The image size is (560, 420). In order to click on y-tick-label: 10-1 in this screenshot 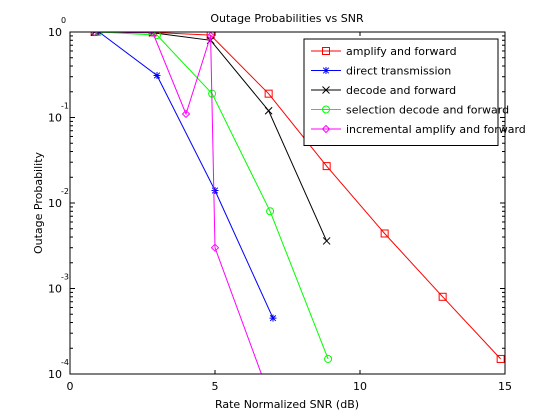, I will do `click(58, 113)`.